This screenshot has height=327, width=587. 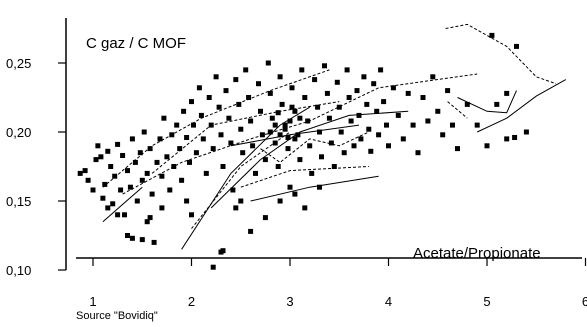 I want to click on y-tick-label: 0,20, so click(x=18, y=132).